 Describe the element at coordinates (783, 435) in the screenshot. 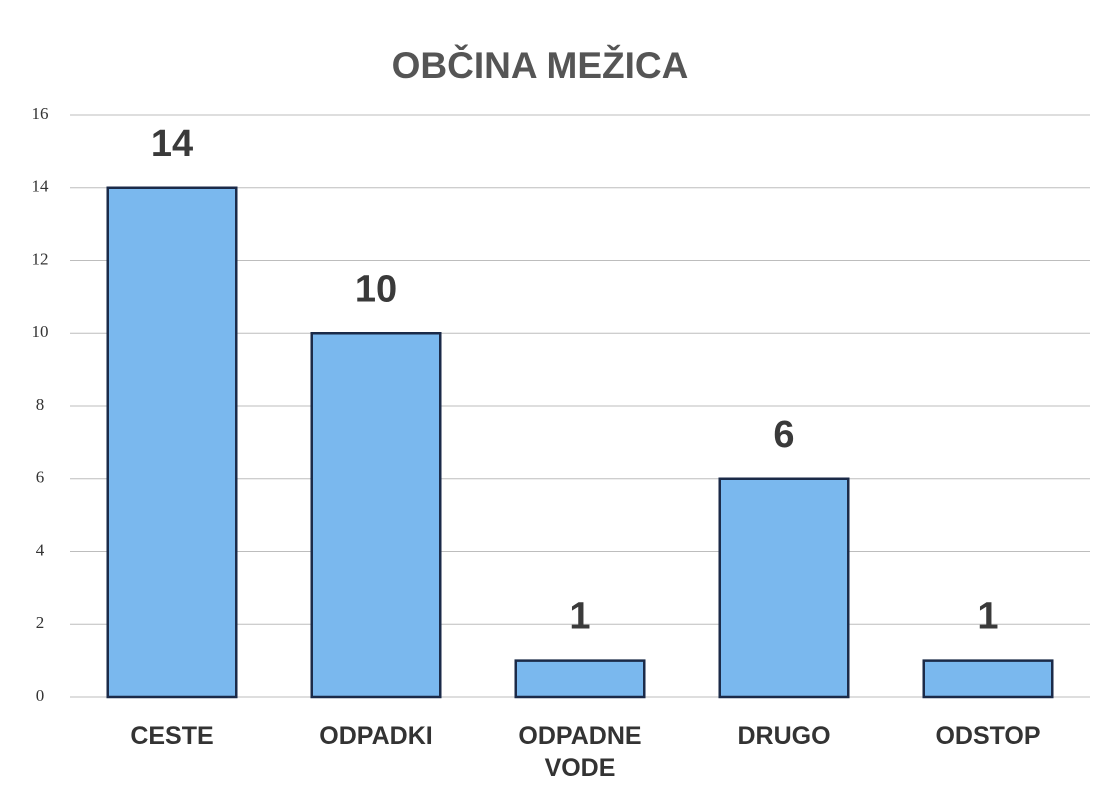

I see `data-label: 6` at that location.